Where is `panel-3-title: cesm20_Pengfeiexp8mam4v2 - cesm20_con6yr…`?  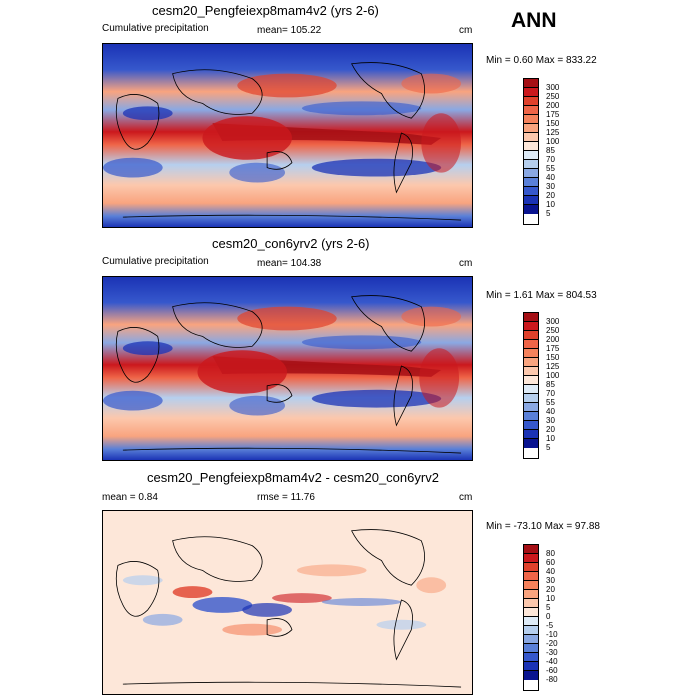 panel-3-title: cesm20_Pengfeiexp8mam4v2 - cesm20_con6yr… is located at coordinates (293, 477).